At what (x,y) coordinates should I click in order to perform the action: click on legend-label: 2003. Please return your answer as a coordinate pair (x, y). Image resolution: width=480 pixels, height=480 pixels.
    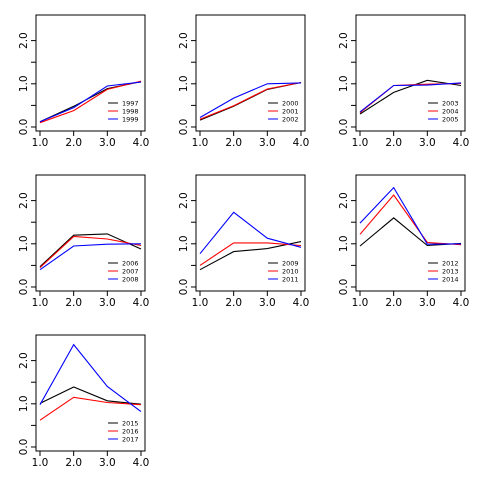
    Looking at the image, I should click on (450, 103).